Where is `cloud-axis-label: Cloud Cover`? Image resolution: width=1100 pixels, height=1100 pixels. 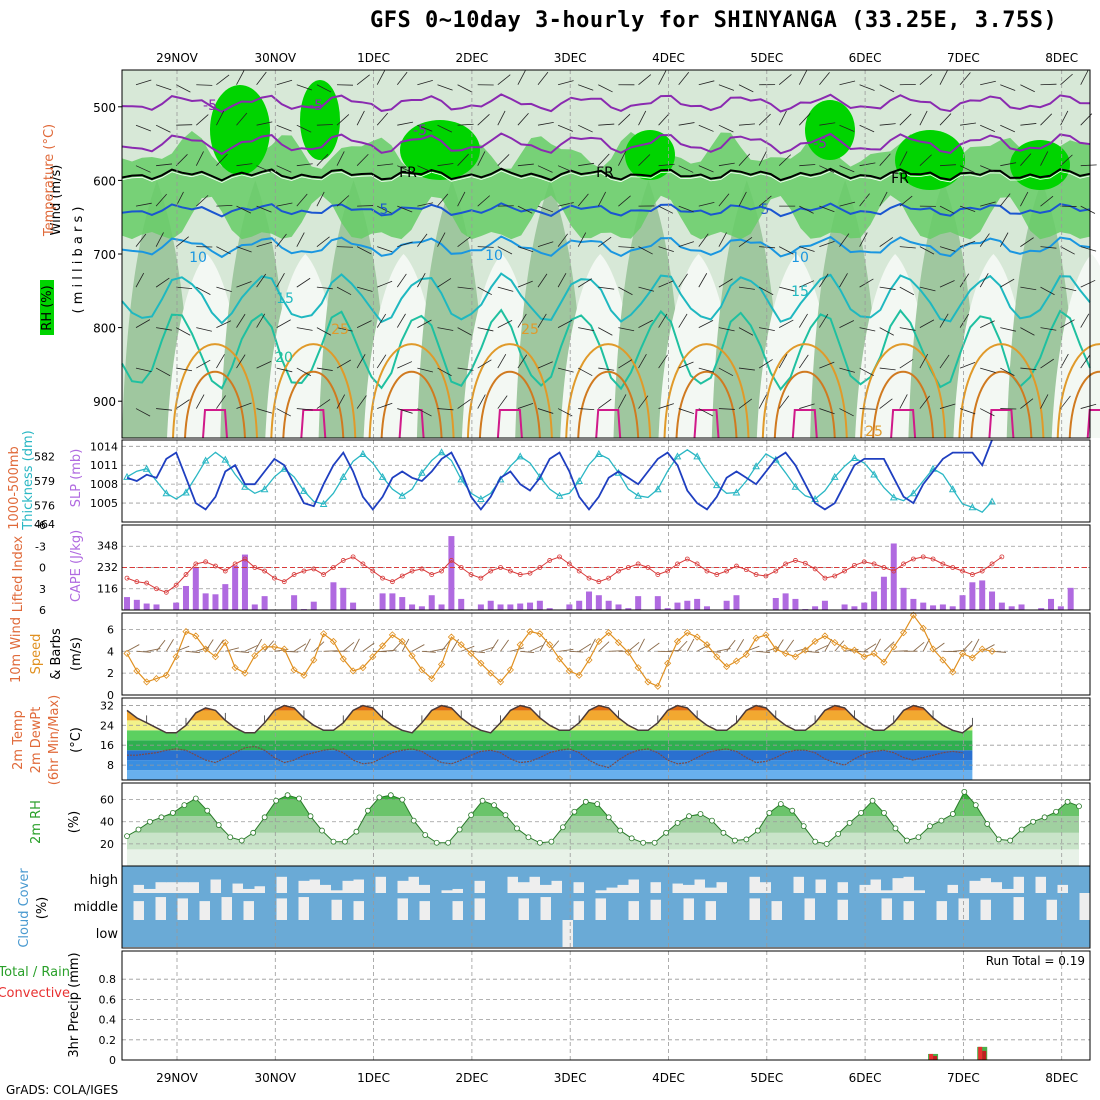 cloud-axis-label: Cloud Cover is located at coordinates (24, 908).